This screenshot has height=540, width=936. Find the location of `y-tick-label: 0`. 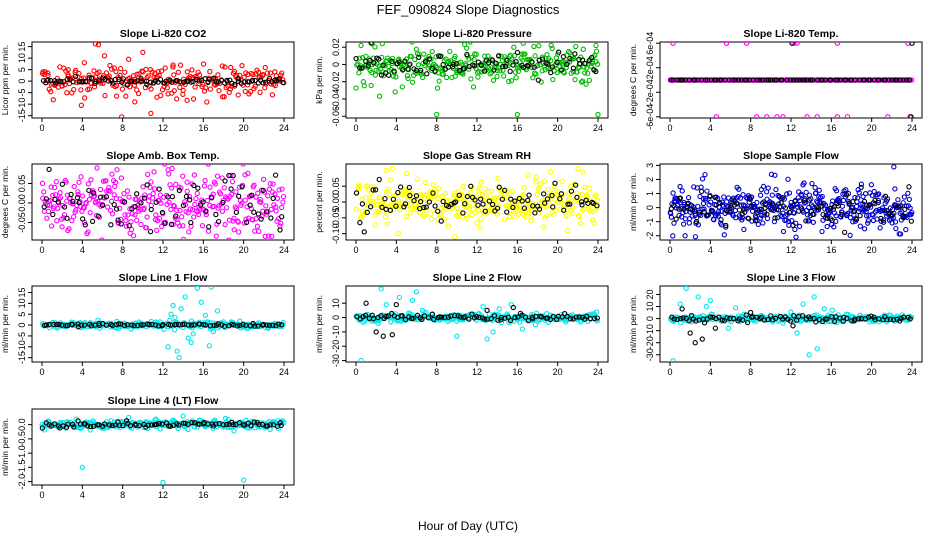

y-tick-label: 0 is located at coordinates (336, 64).